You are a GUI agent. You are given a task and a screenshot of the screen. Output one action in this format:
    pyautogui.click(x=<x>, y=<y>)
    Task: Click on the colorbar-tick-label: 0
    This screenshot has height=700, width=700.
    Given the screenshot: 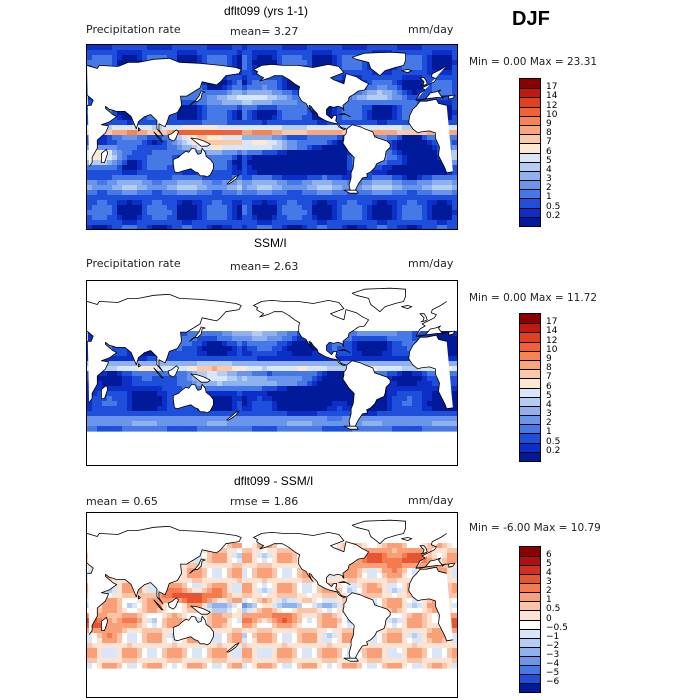 What is the action you would take?
    pyautogui.click(x=549, y=618)
    